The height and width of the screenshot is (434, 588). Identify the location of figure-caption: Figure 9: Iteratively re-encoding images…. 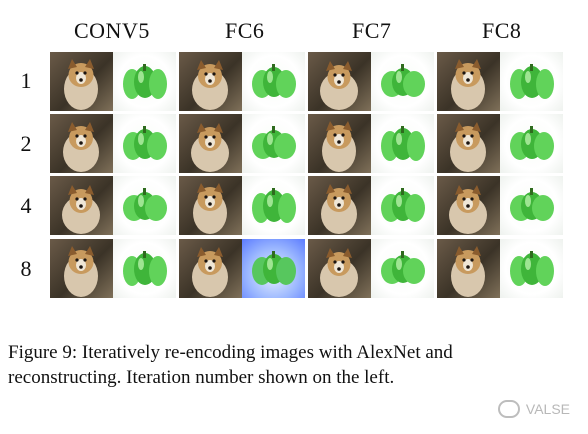
(295, 365).